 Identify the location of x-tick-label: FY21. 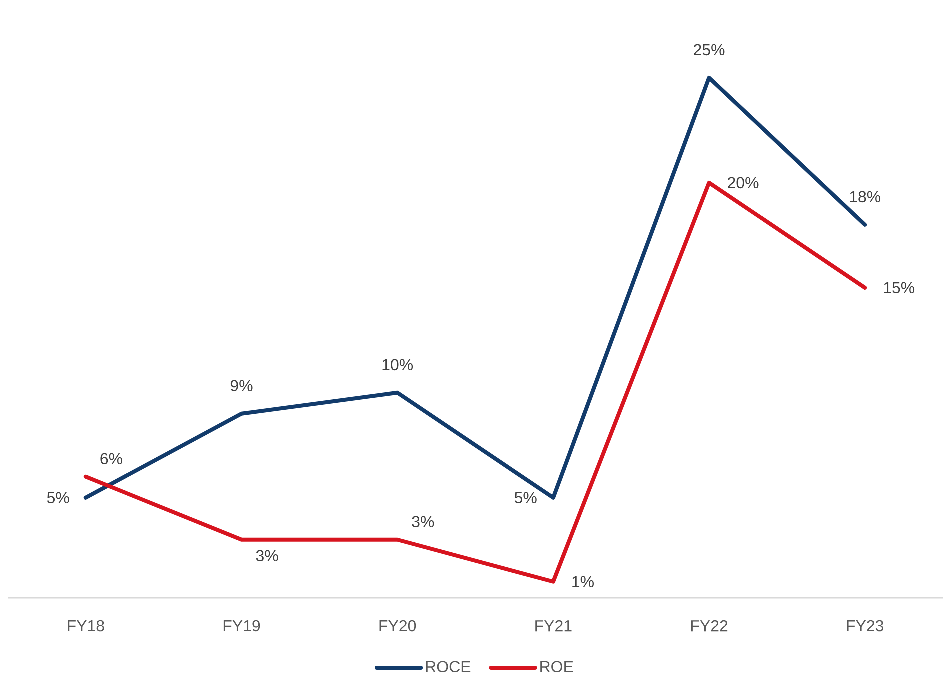
(554, 626).